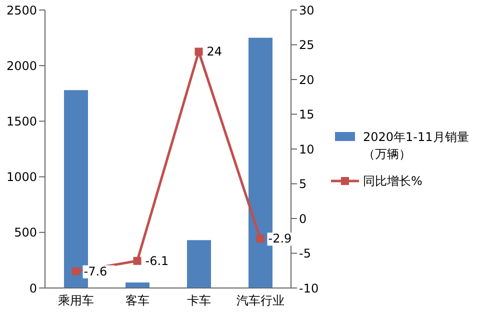 Image resolution: width=483 pixels, height=318 pixels. Describe the element at coordinates (392, 181) in the screenshot. I see `legend-label: 同比增长%` at that location.